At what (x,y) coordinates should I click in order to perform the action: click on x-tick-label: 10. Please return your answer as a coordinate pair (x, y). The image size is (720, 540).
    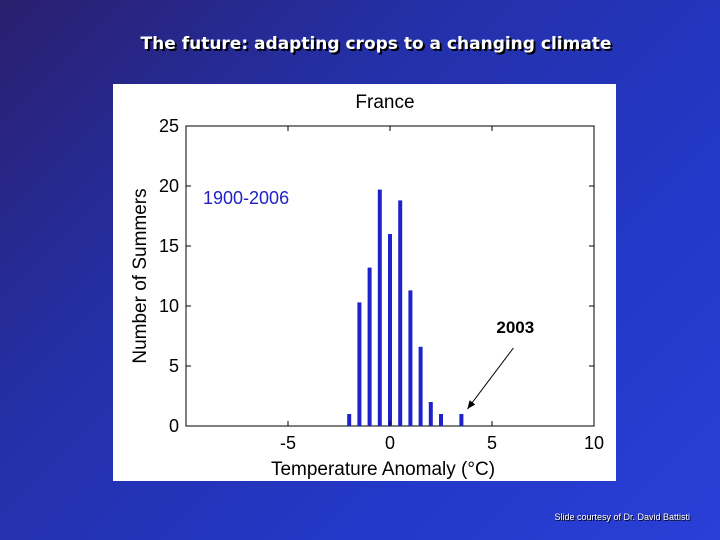
    Looking at the image, I should click on (594, 443).